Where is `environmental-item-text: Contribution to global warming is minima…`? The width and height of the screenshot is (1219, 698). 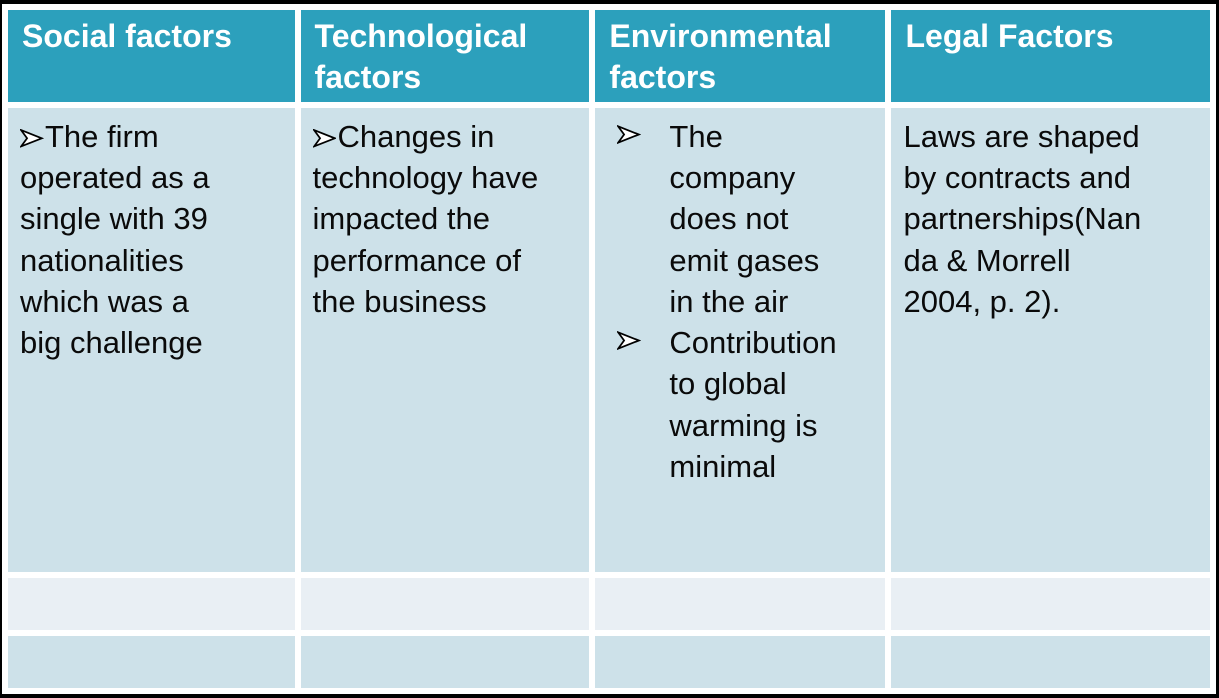
environmental-item-text: Contribution to global warming is minima… is located at coordinates (753, 404).